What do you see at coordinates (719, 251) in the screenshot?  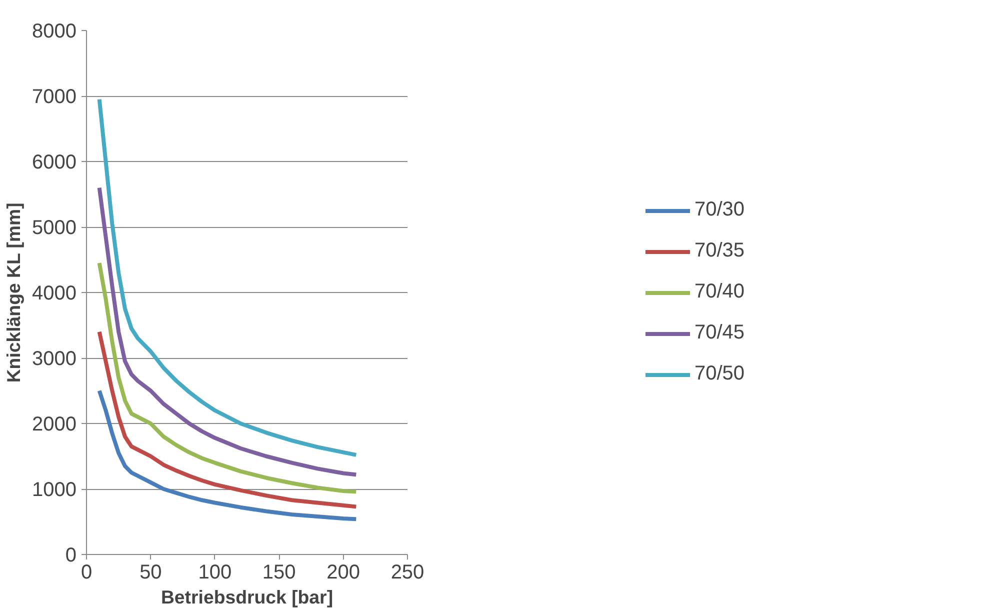 I see `legend-label: 70/35` at bounding box center [719, 251].